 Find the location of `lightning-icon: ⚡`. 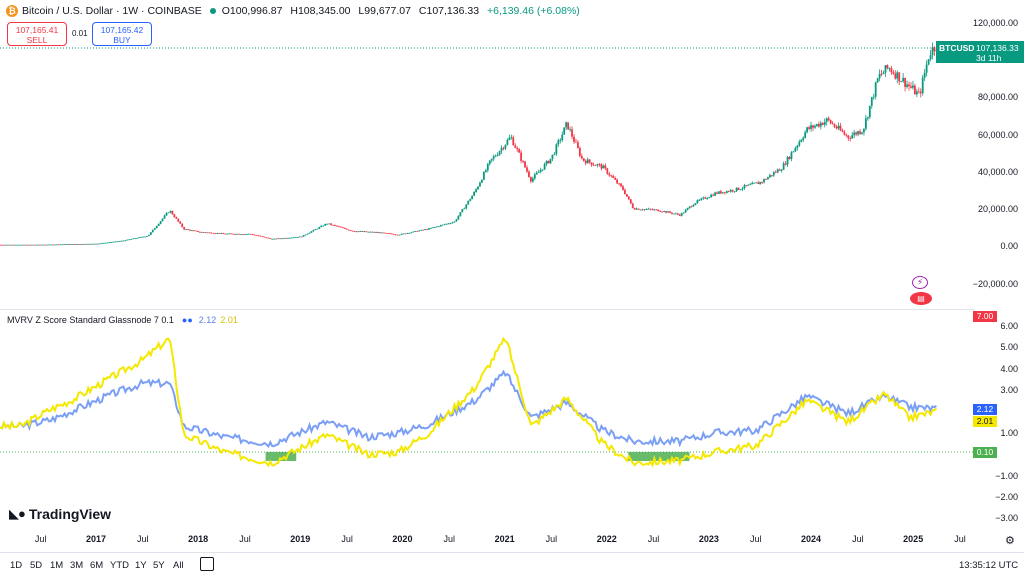

lightning-icon: ⚡ is located at coordinates (920, 282).